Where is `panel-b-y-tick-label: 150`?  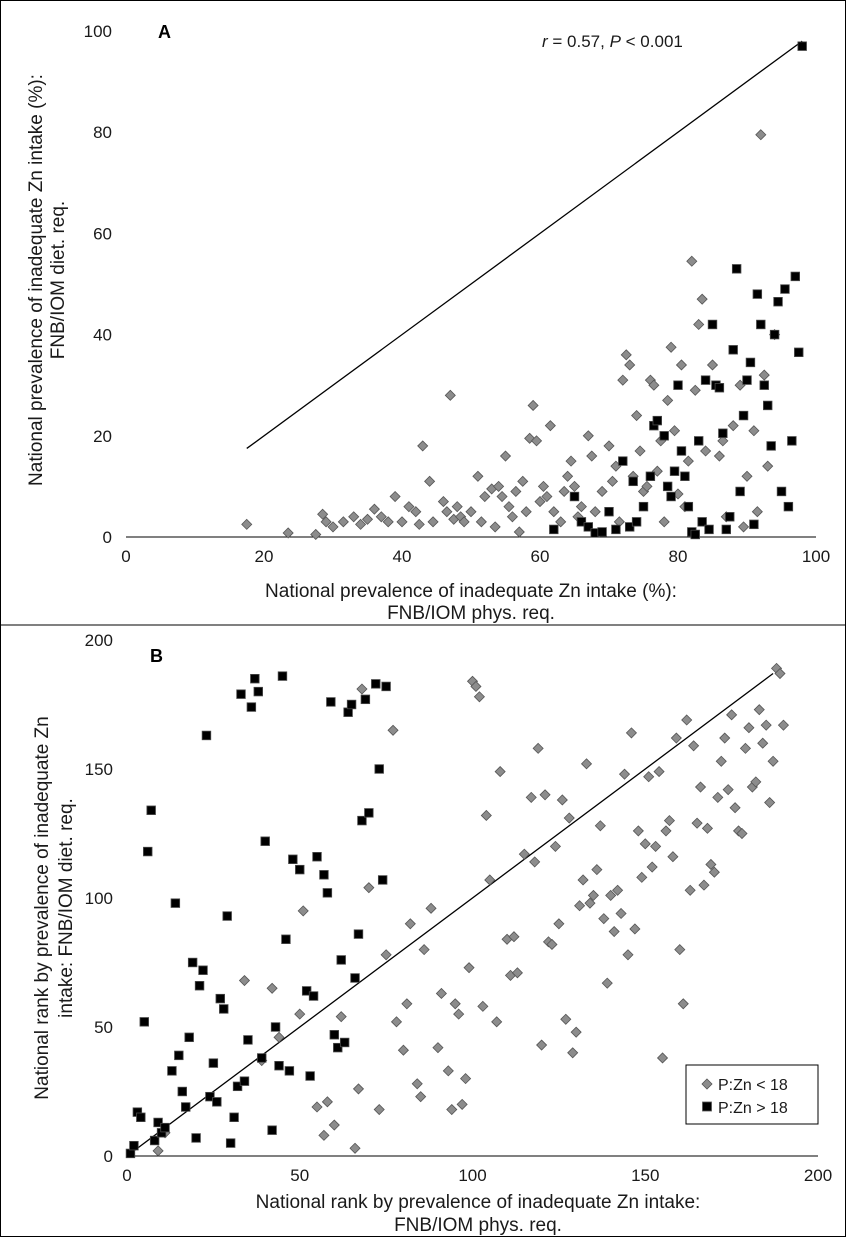
panel-b-y-tick-label: 150 is located at coordinates (99, 769).